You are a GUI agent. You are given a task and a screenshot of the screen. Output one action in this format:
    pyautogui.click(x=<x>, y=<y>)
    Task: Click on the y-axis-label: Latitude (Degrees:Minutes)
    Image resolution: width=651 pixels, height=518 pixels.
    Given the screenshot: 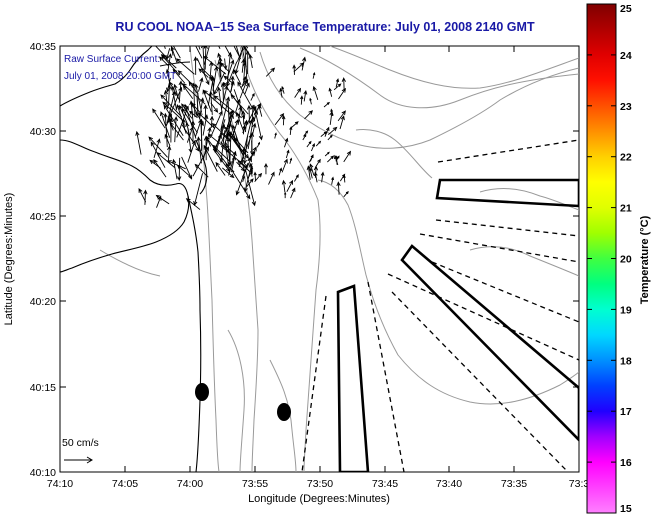 What is the action you would take?
    pyautogui.click(x=9, y=259)
    